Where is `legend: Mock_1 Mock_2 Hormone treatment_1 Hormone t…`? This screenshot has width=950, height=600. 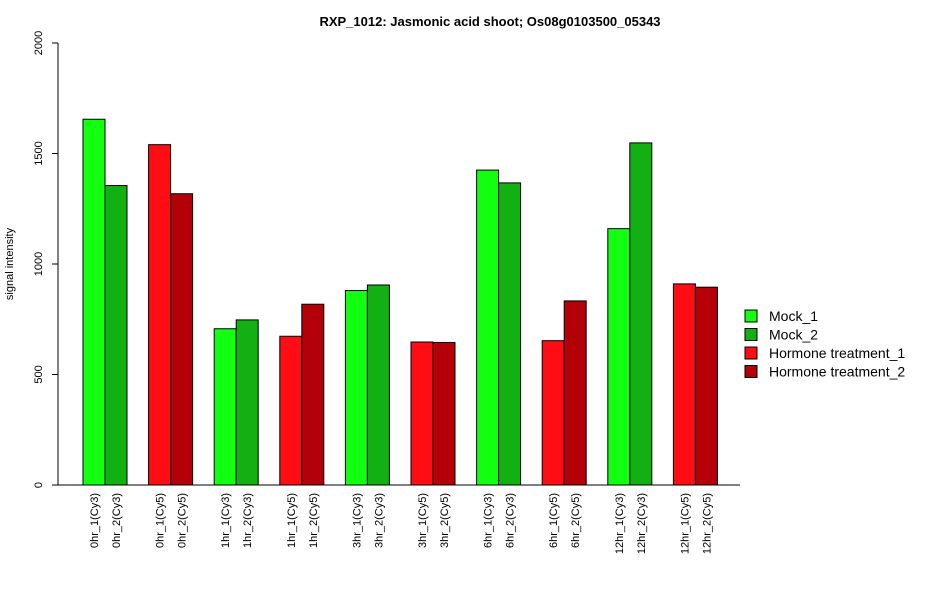
legend: Mock_1 Mock_2 Hormone treatment_1 Hormone t… is located at coordinates (824, 344).